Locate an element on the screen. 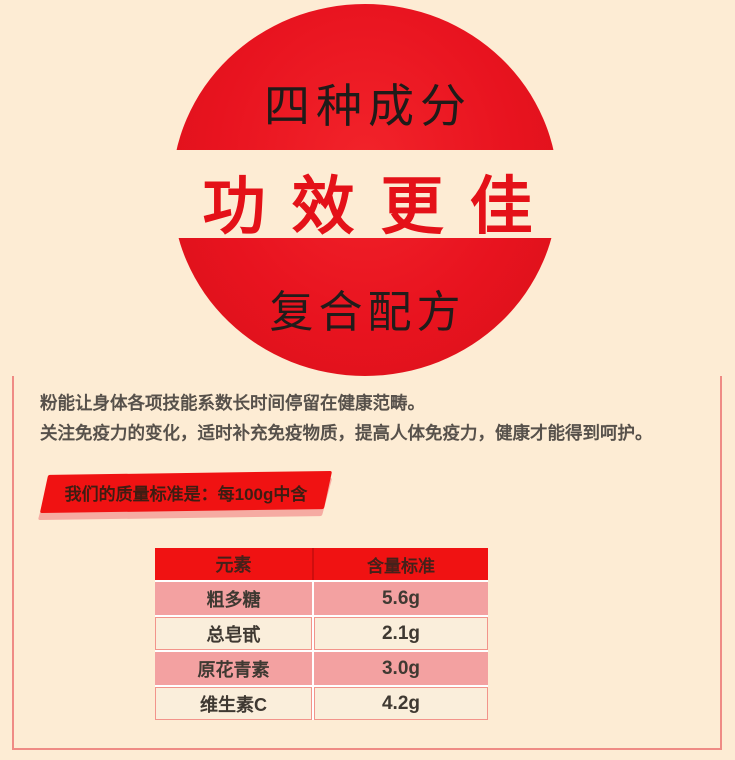 Image resolution: width=735 pixels, height=760 pixels. quality-standard-ribbon: 我们的质量标准是：每100g中含 is located at coordinates (185, 495).